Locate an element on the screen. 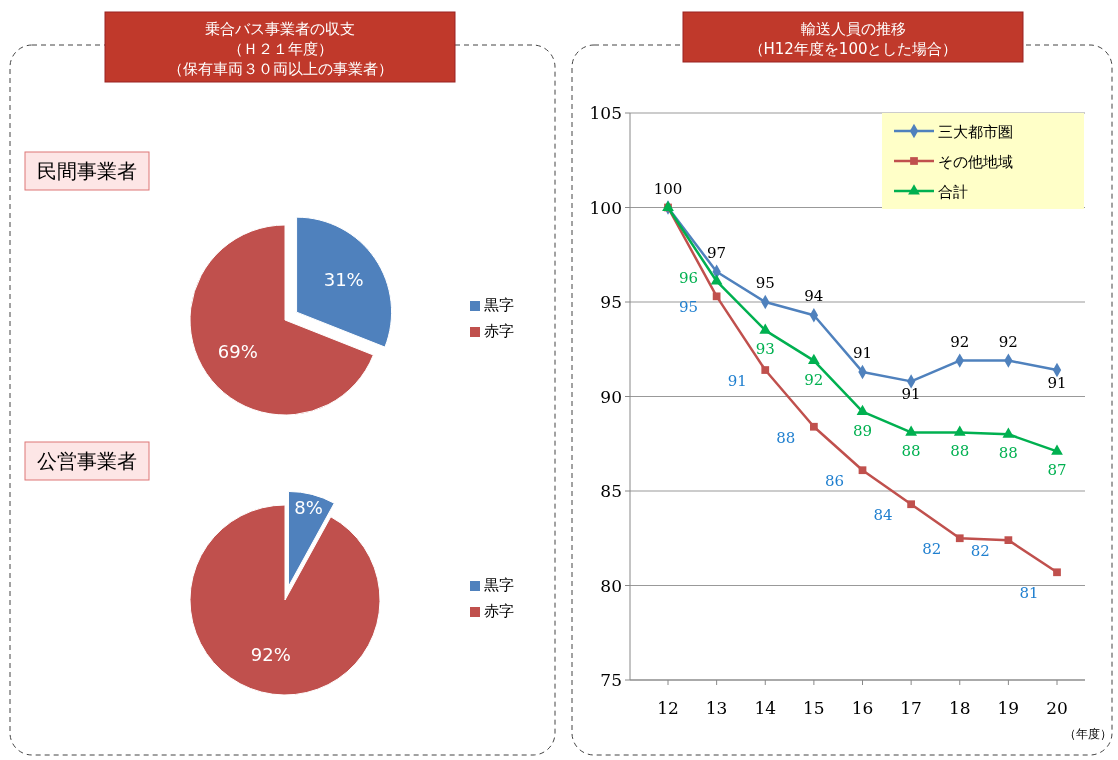  data-label: 84 is located at coordinates (883, 515).